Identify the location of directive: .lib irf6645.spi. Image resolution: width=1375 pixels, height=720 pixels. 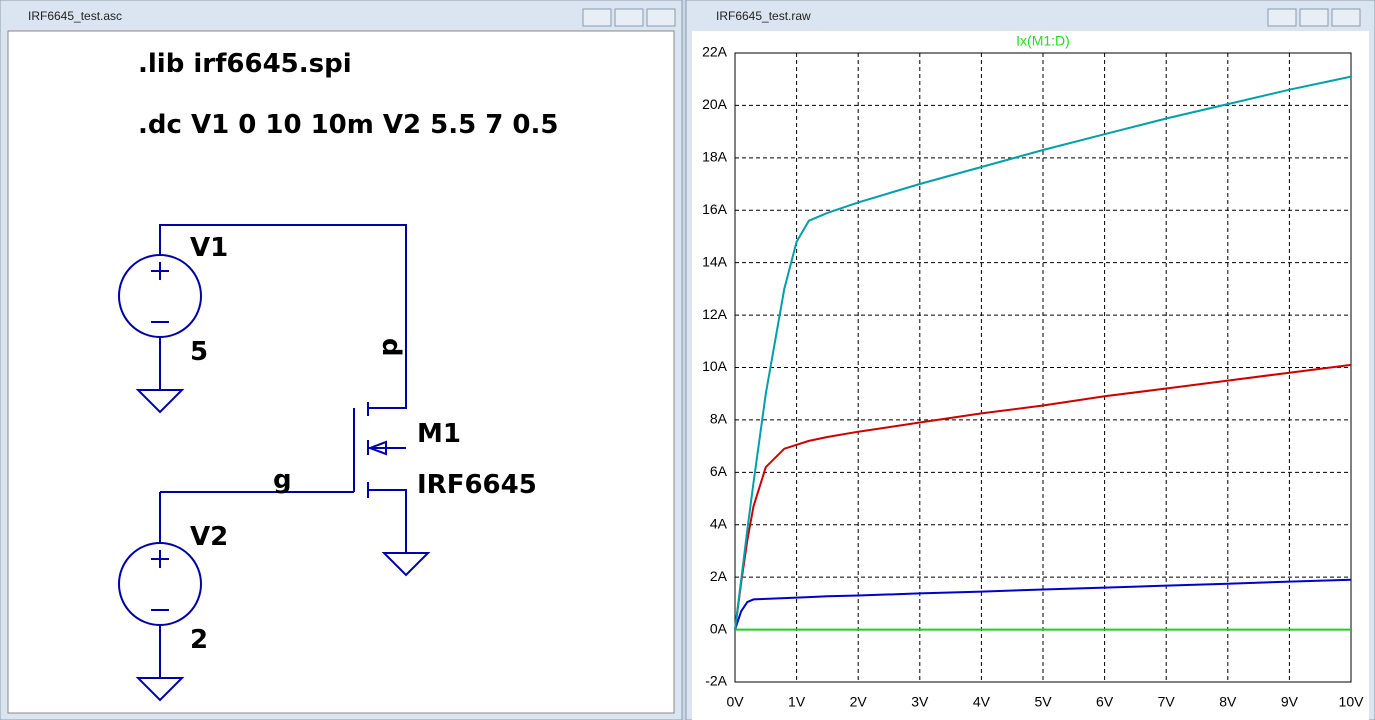
(245, 64).